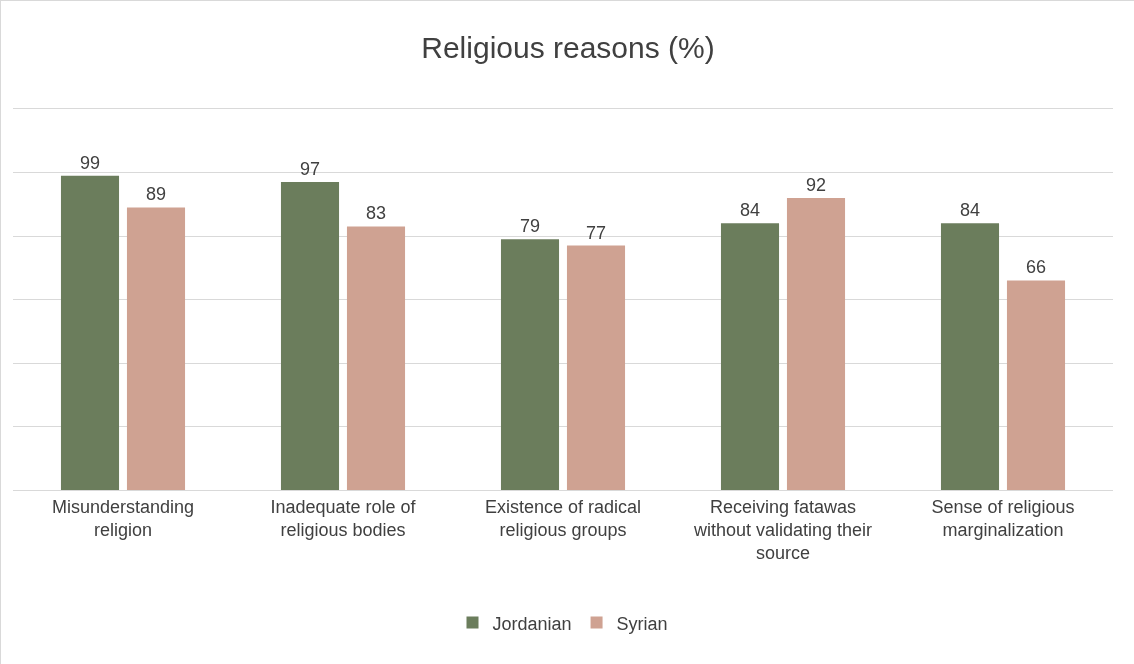 The image size is (1134, 664). Describe the element at coordinates (532, 623) in the screenshot. I see `legend-label: Jordanian` at that location.